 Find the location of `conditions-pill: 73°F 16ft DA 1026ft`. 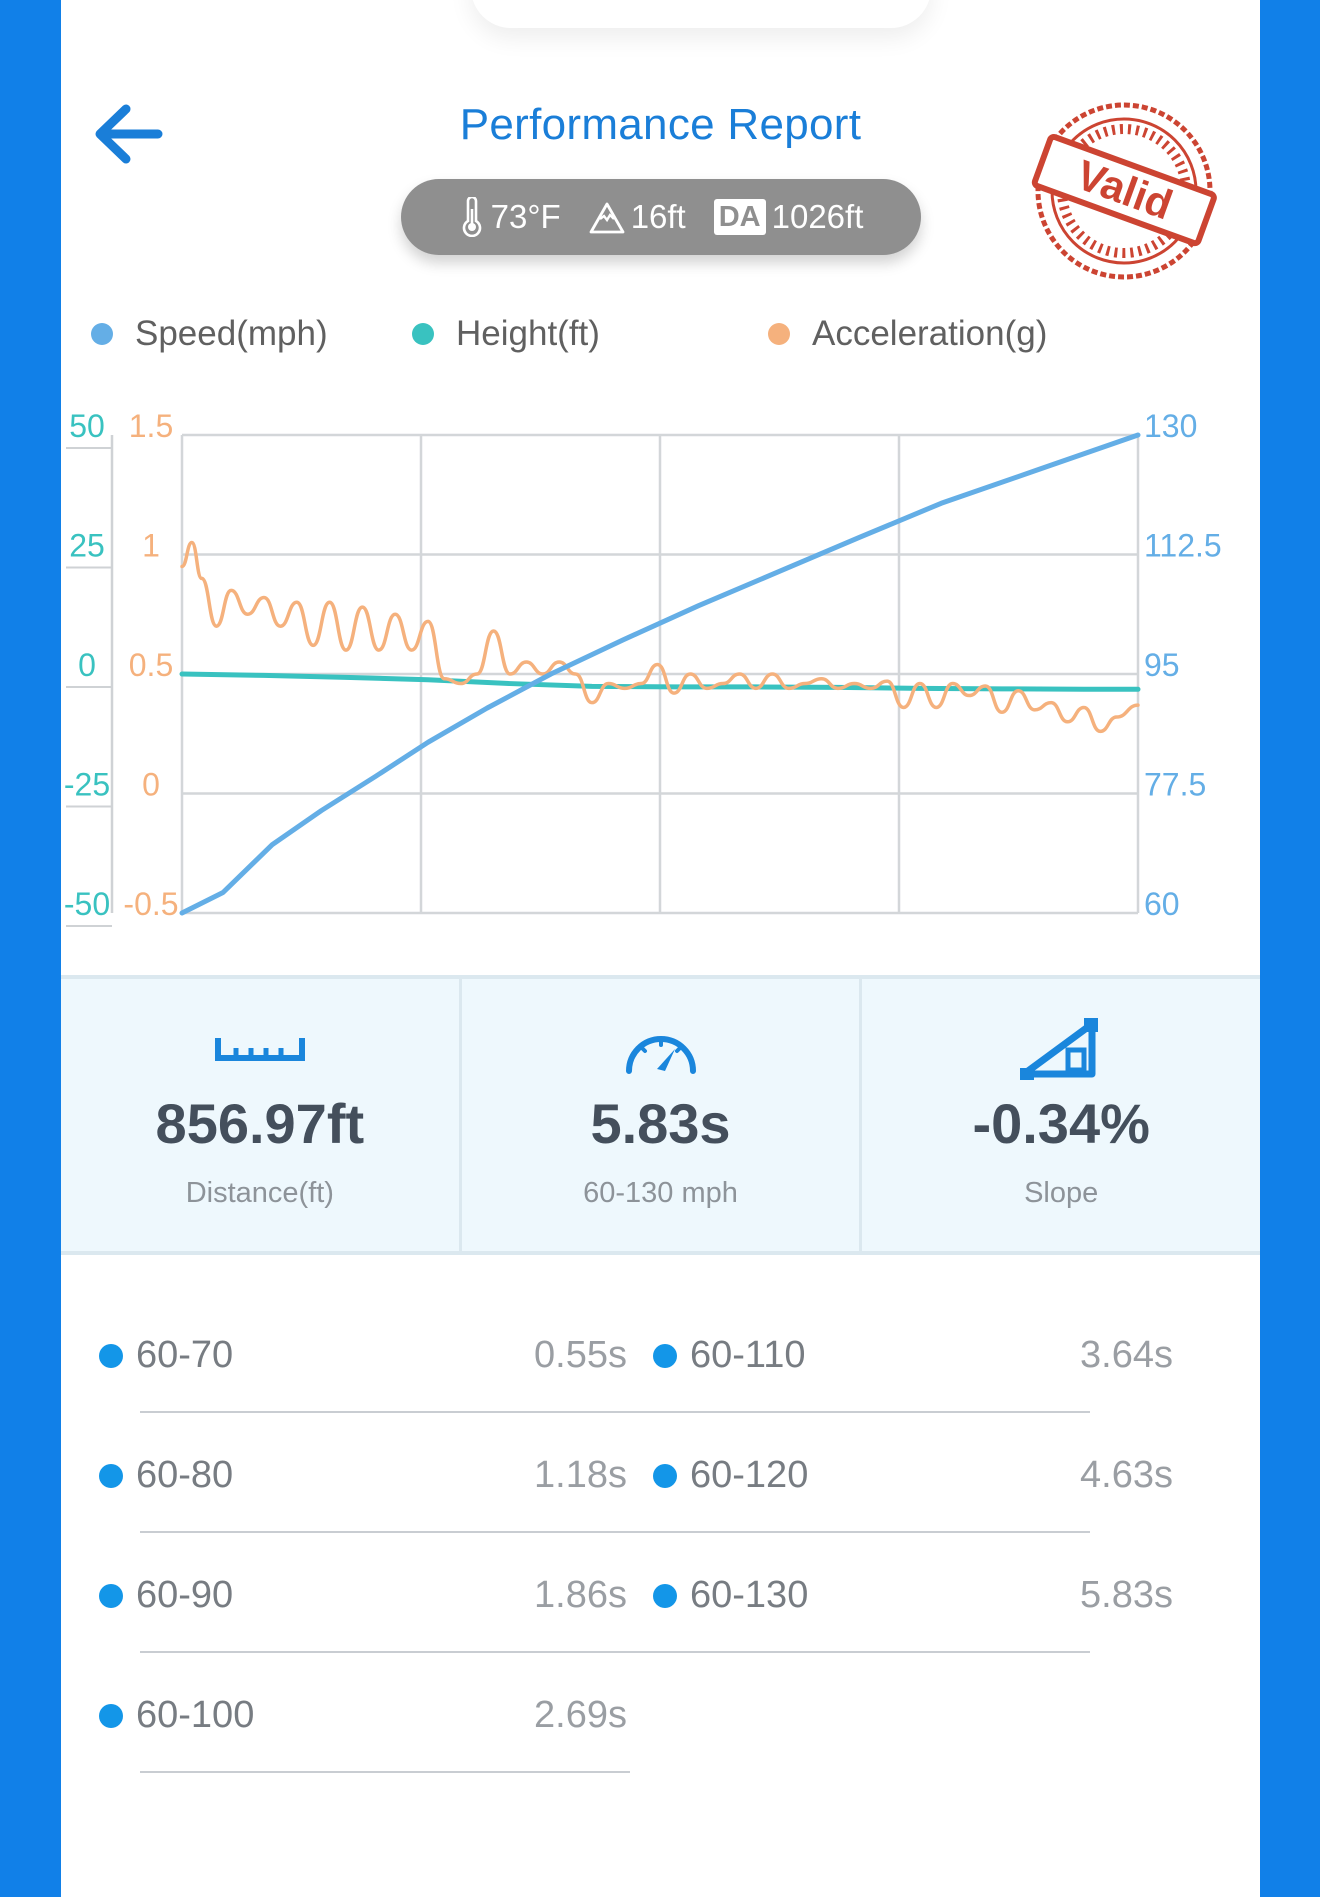

conditions-pill: 73°F 16ft DA 1026ft is located at coordinates (661, 217).